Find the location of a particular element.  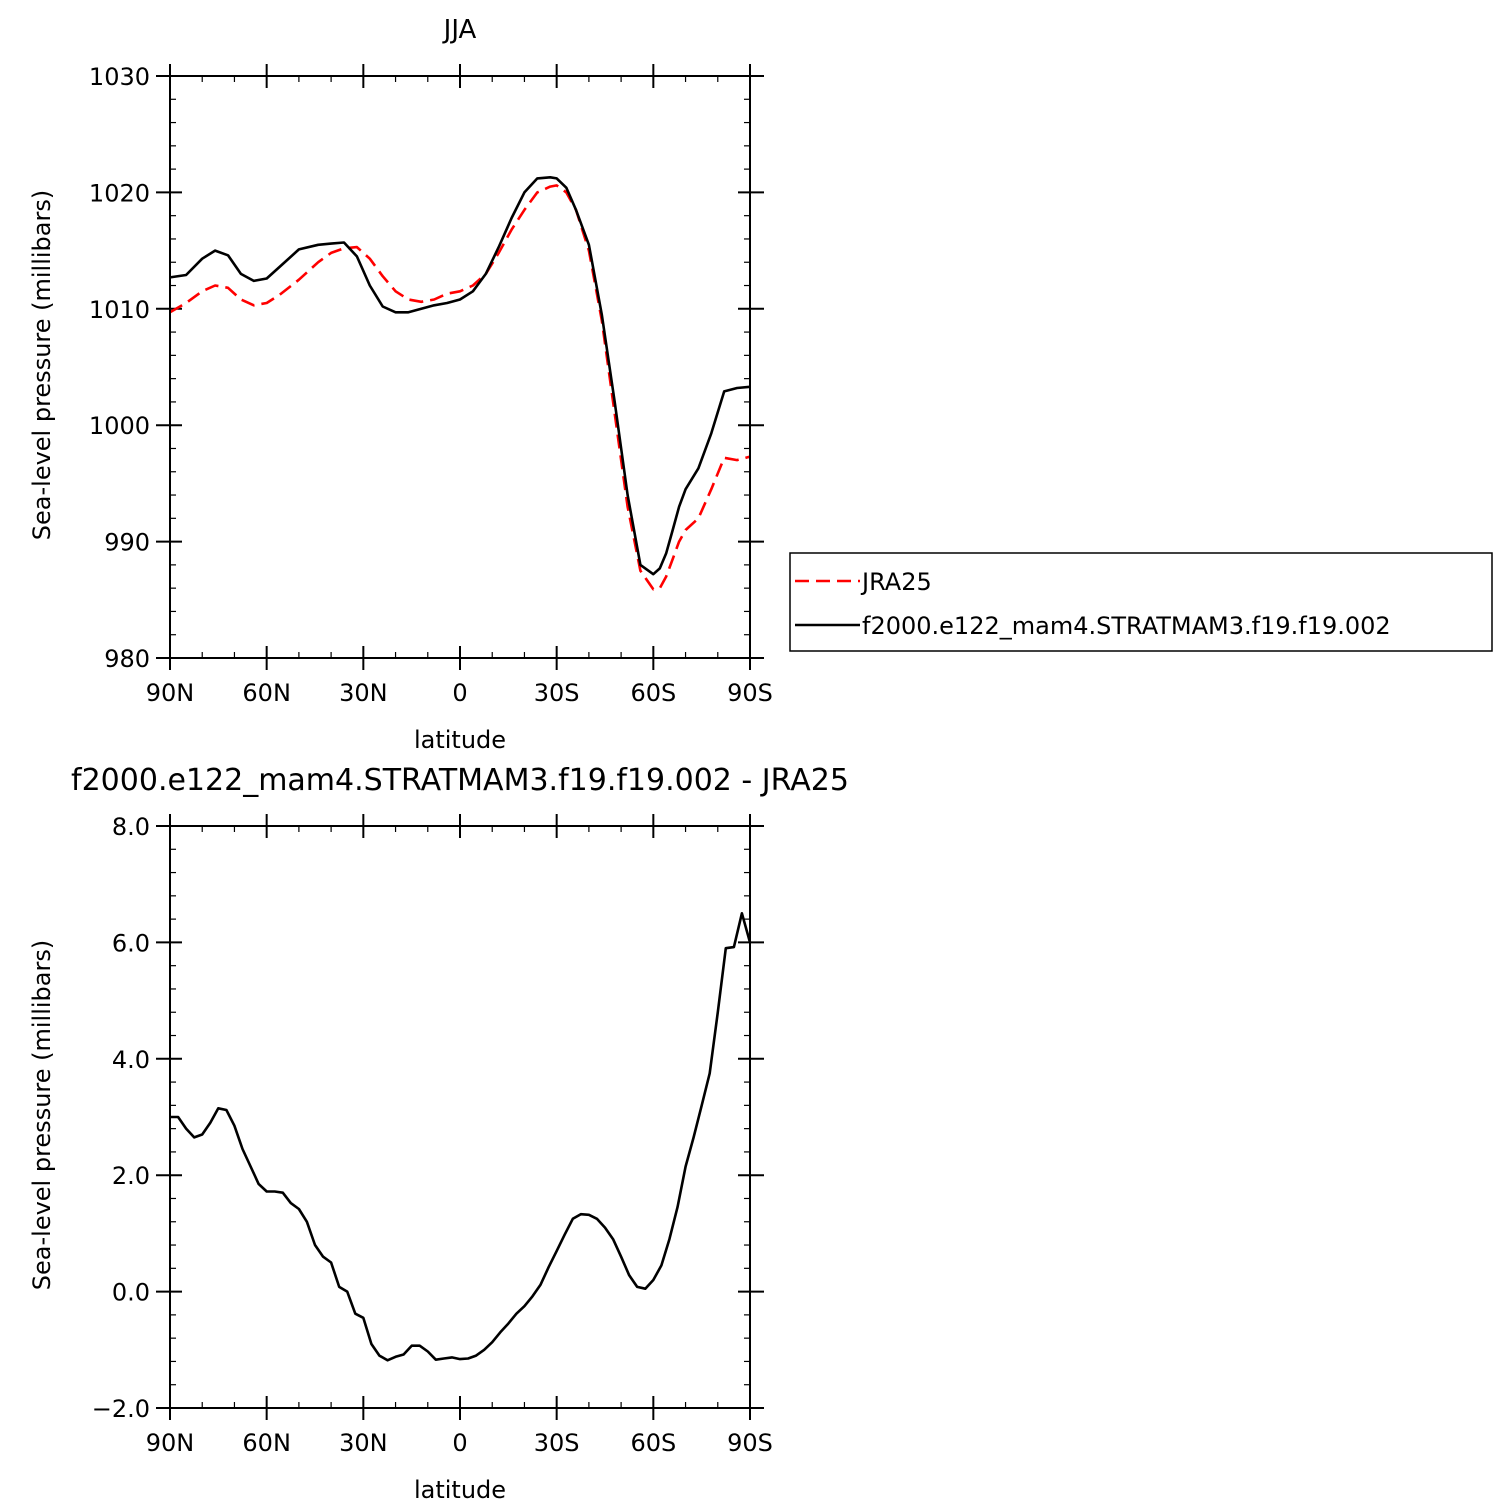

top-x-tick-label: 30S is located at coordinates (557, 693).